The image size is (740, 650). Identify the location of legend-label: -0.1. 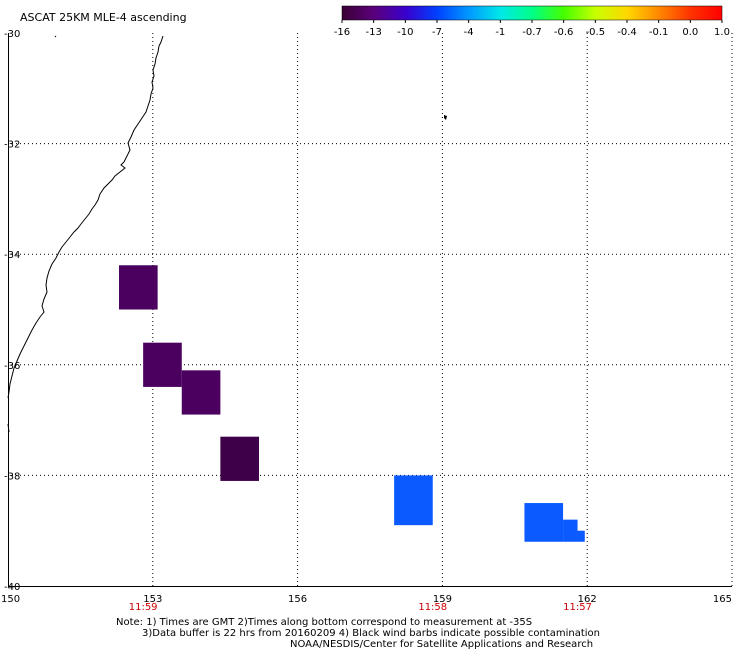
(659, 32).